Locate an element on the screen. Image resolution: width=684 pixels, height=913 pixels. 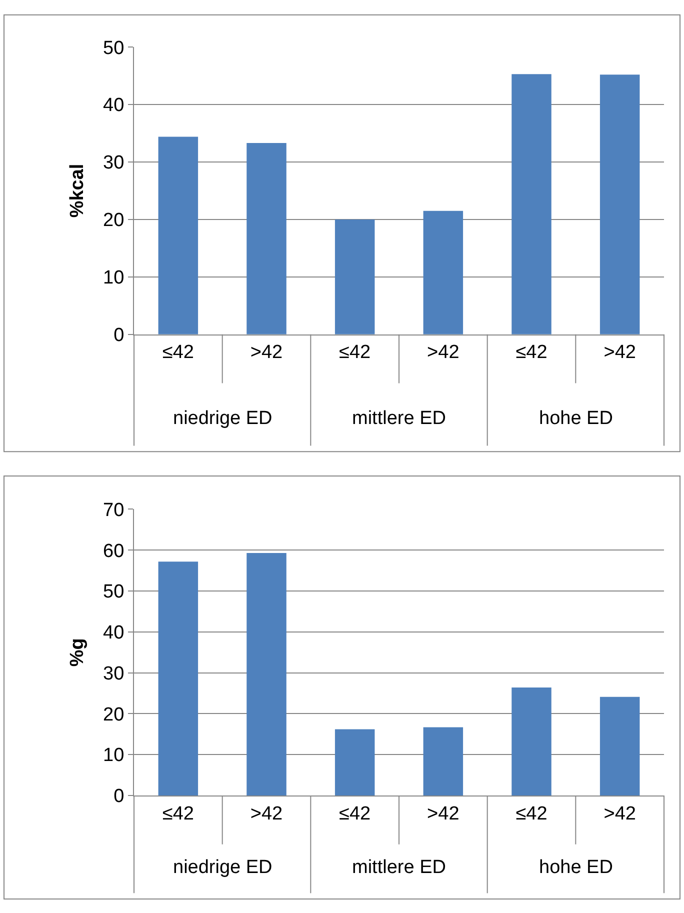
y-tick-label: 60 is located at coordinates (113, 551).